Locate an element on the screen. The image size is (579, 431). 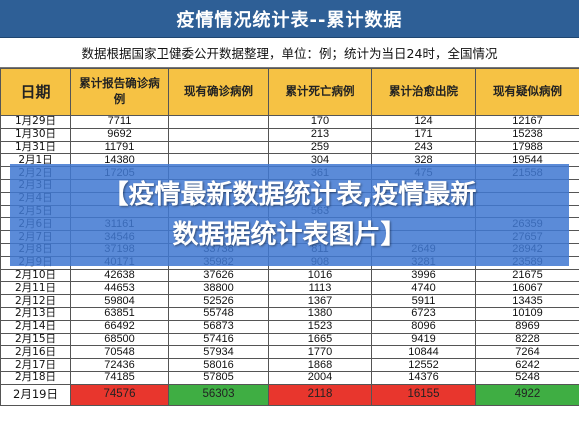
cell-cumulative-deaths: 259 is located at coordinates (320, 147).